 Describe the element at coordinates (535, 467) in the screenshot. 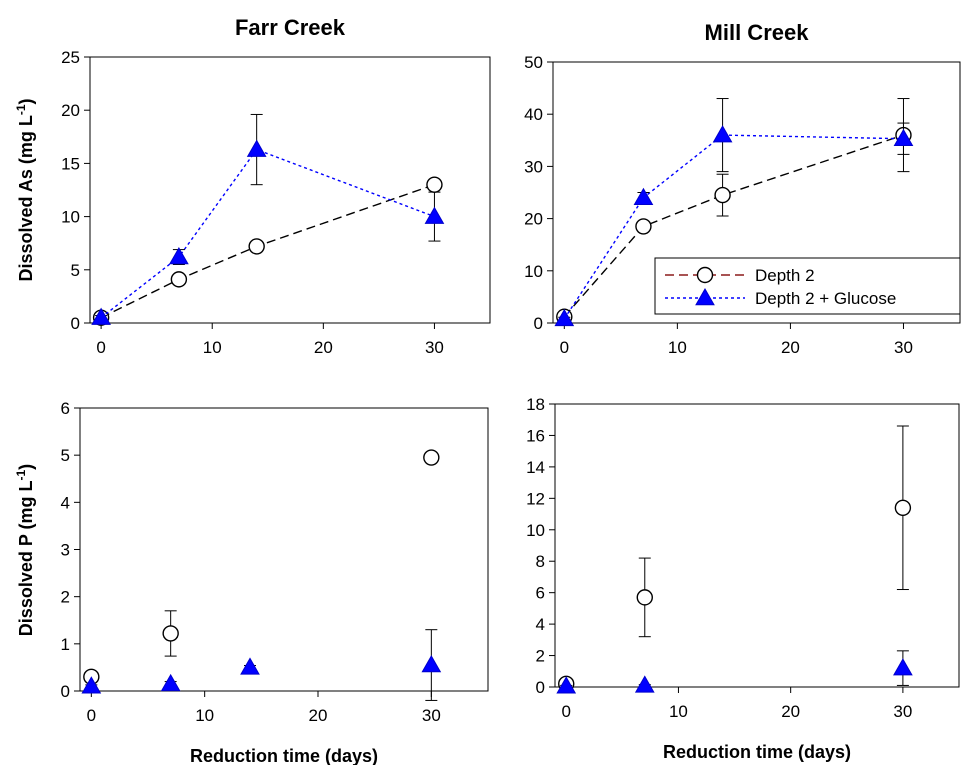

I see `y-tick-label: 14` at that location.